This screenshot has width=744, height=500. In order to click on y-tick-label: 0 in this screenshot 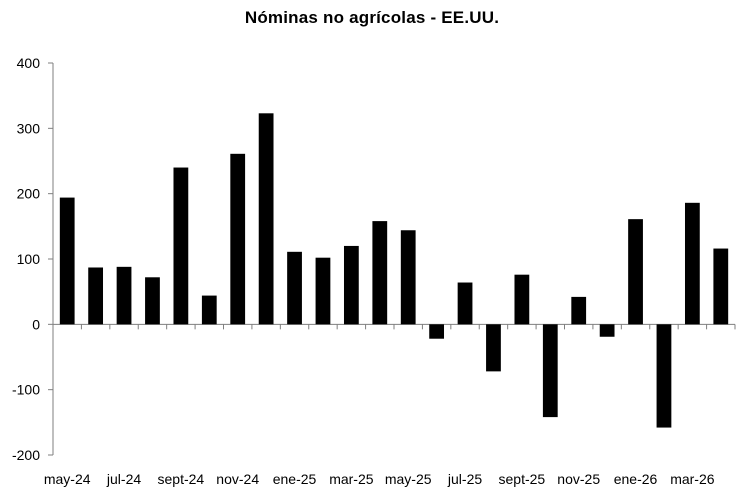, I will do `click(36, 324)`.